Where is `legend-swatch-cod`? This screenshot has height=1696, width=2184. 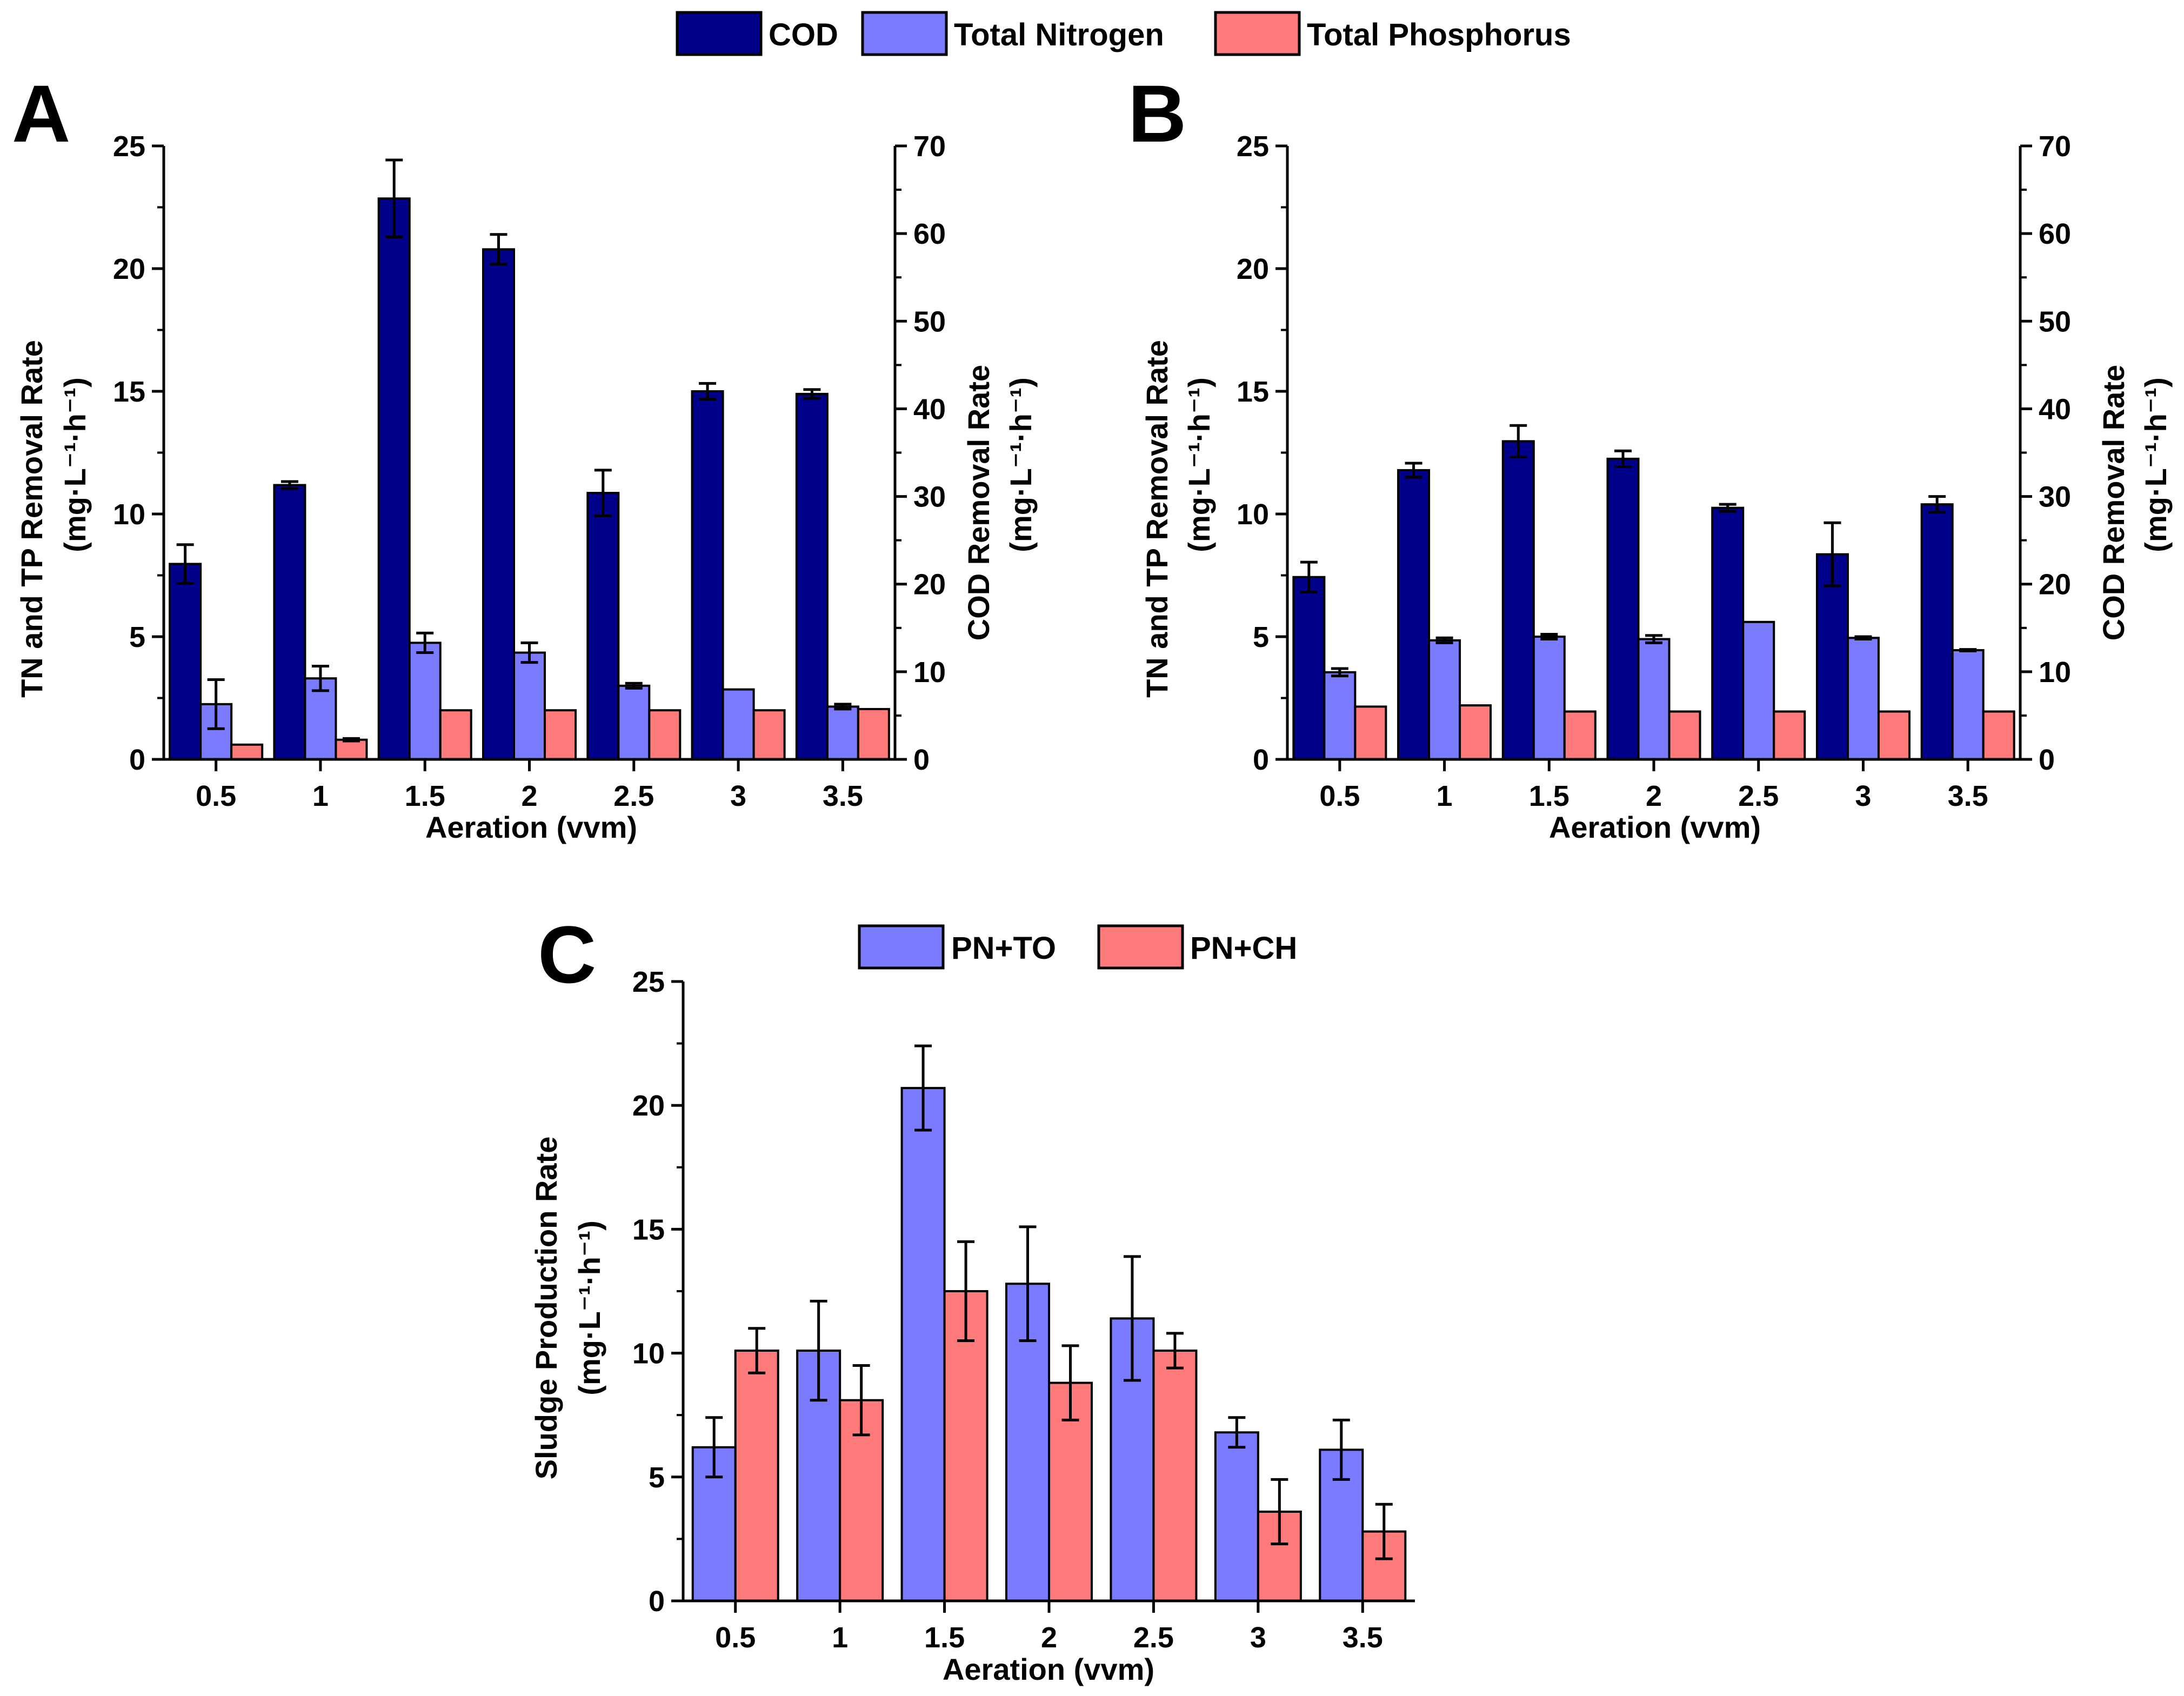
legend-swatch-cod is located at coordinates (720, 33).